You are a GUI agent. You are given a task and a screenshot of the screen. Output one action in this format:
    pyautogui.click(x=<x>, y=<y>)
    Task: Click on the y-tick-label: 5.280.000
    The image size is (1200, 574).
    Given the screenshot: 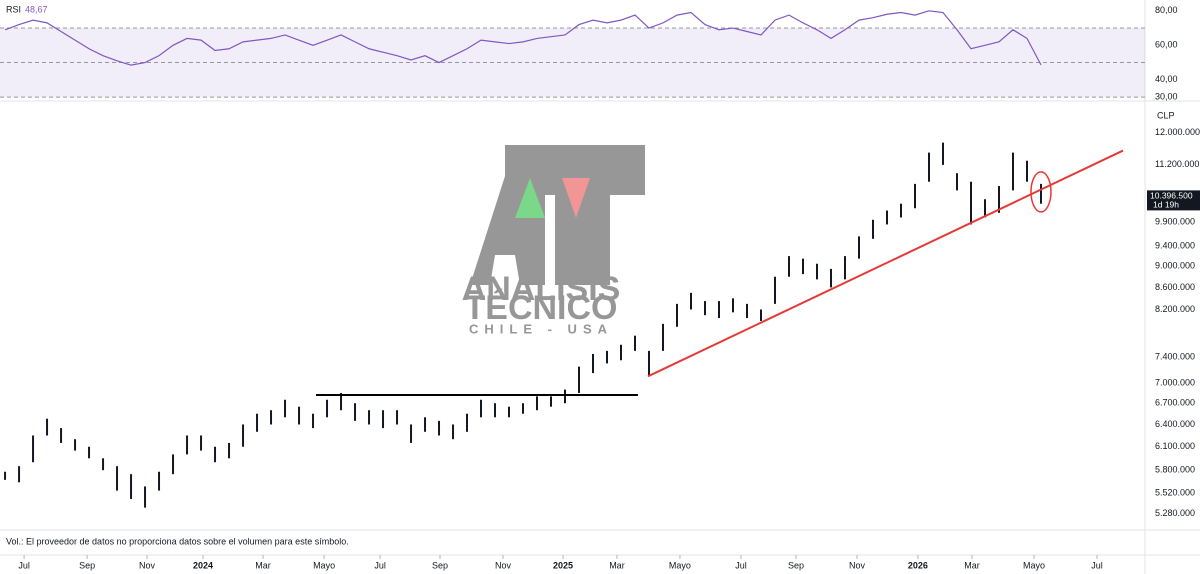 What is the action you would take?
    pyautogui.click(x=1175, y=513)
    